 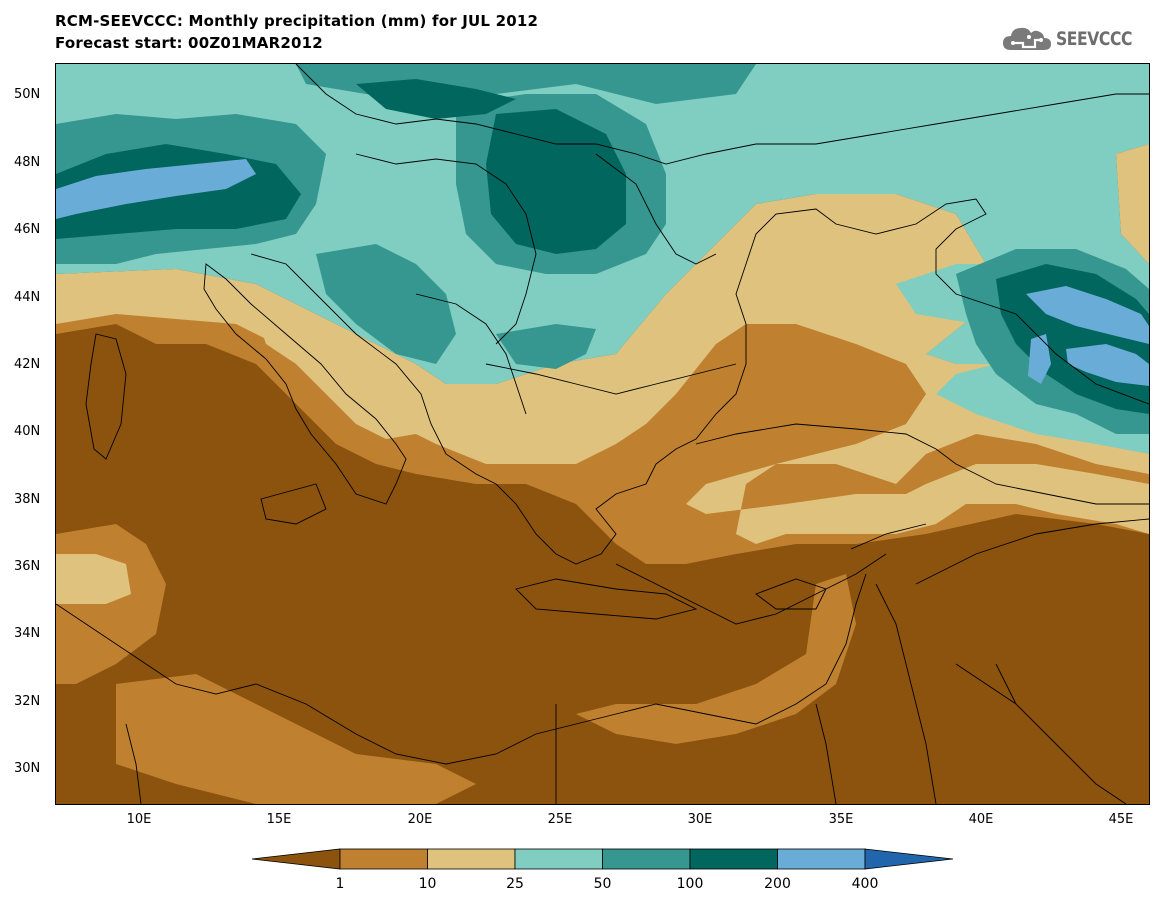 I want to click on colorbar-label-200: 200, so click(x=777, y=884).